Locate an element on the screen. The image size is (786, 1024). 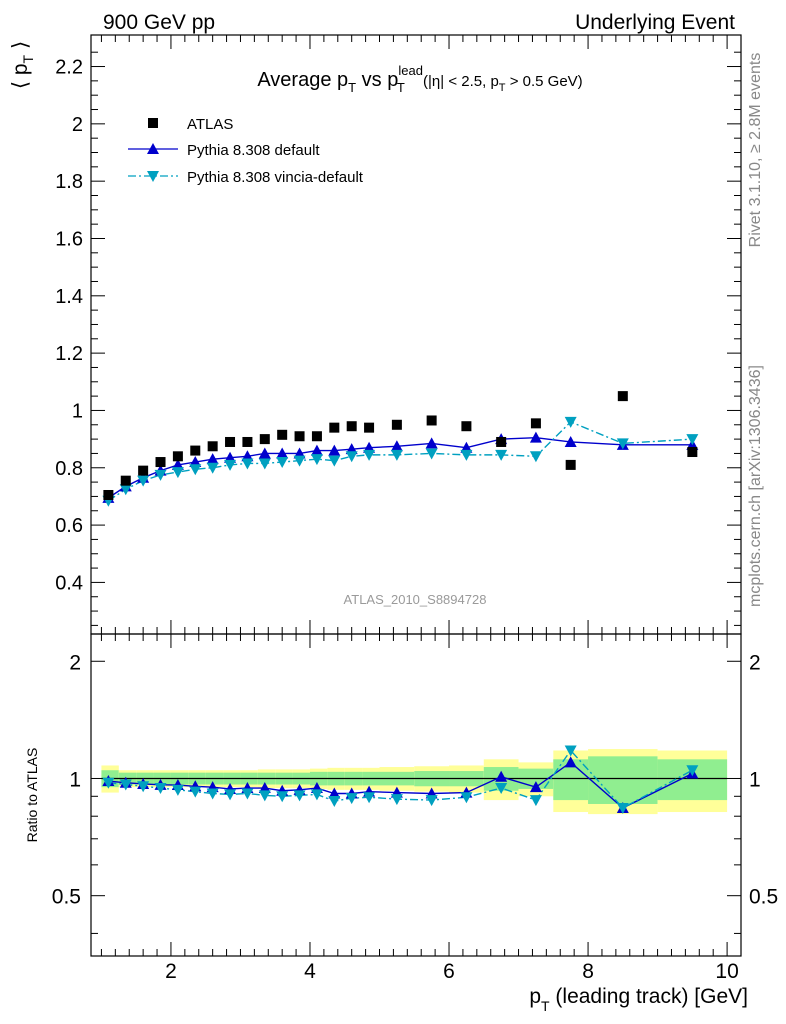
ratio-ytick-label-left: 2 is located at coordinates (75, 662).